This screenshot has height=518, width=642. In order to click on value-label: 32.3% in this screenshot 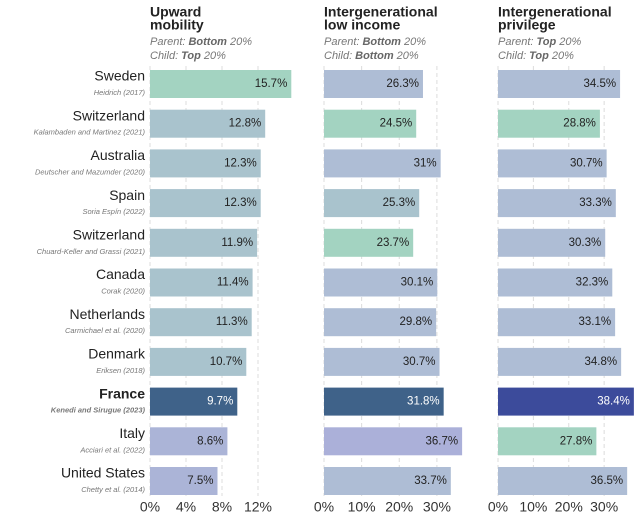, I will do `click(592, 283)`.